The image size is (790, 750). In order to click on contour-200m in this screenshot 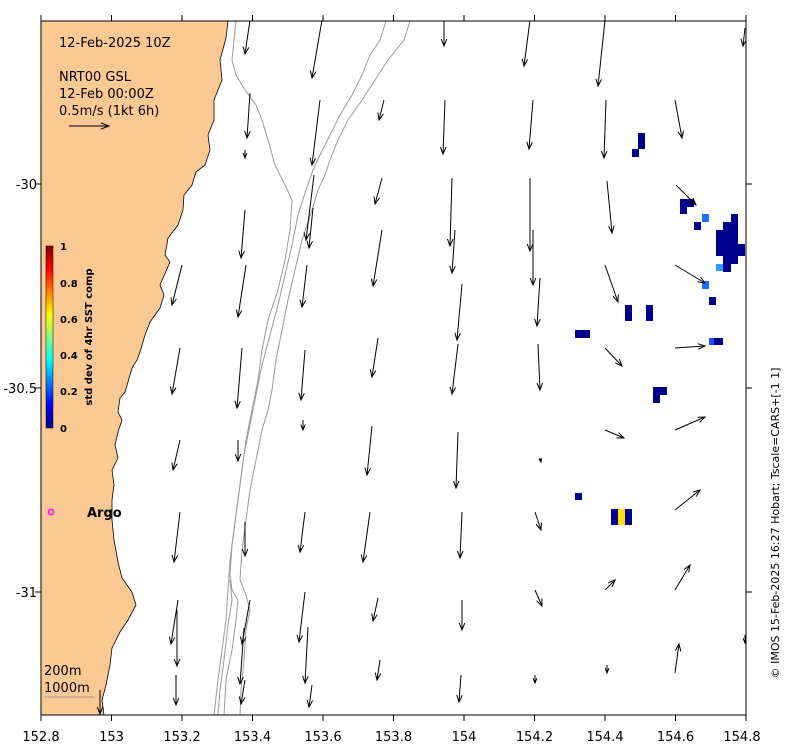, I will do `click(253, 368)`.